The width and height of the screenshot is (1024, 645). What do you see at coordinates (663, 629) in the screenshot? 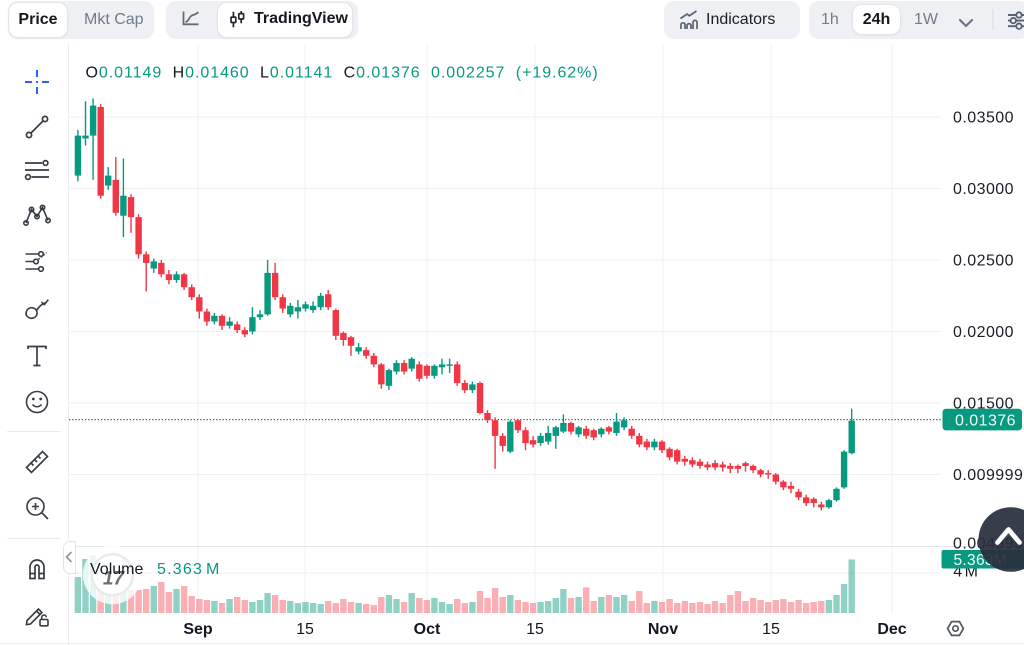
I see `svg-text: Nov` at bounding box center [663, 629].